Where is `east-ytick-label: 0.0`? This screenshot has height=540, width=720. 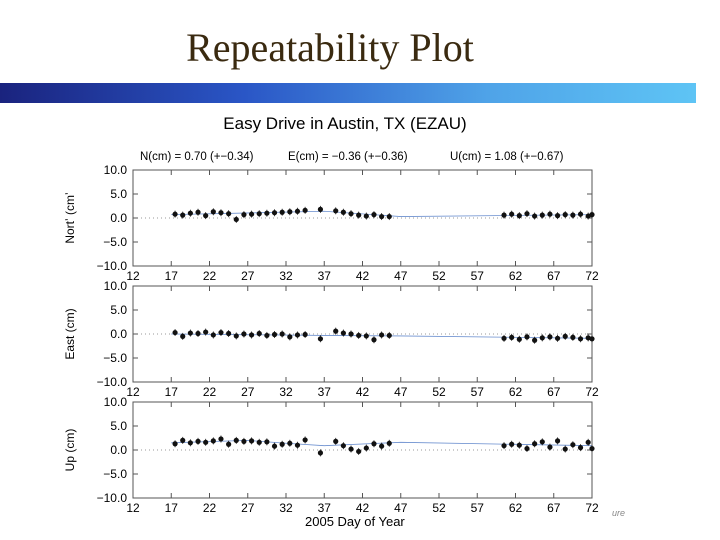
east-ytick-label: 0.0 is located at coordinates (118, 334).